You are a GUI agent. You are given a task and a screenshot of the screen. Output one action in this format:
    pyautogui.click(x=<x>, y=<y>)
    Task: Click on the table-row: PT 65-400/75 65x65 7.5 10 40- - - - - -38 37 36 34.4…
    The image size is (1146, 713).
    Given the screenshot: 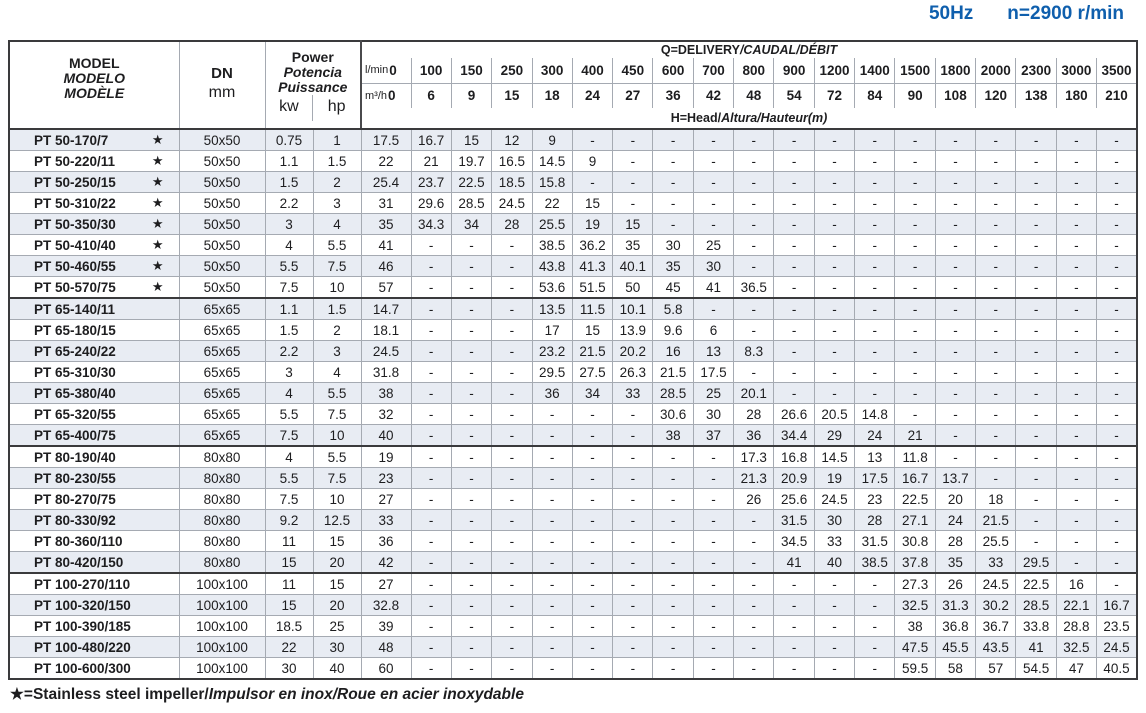 What is the action you would take?
    pyautogui.click(x=573, y=435)
    